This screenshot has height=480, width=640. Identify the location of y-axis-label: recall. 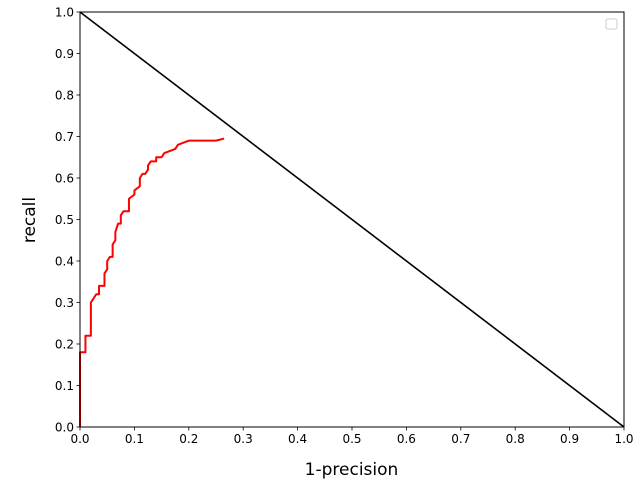
(30, 220).